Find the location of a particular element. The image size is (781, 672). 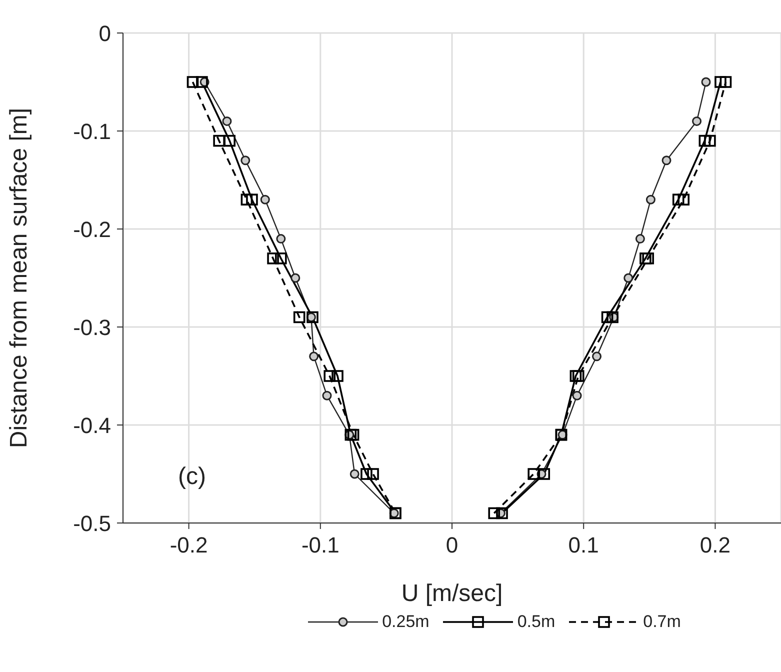

y-tick-label: 0 is located at coordinates (104, 33).